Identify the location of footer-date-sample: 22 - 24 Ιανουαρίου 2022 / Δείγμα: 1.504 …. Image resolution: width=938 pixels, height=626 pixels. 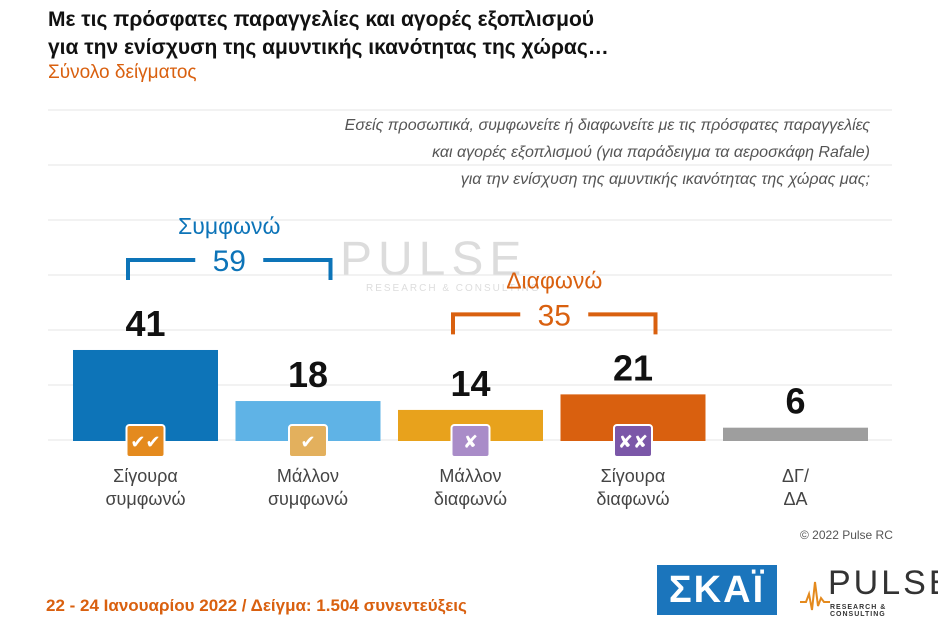
(256, 605).